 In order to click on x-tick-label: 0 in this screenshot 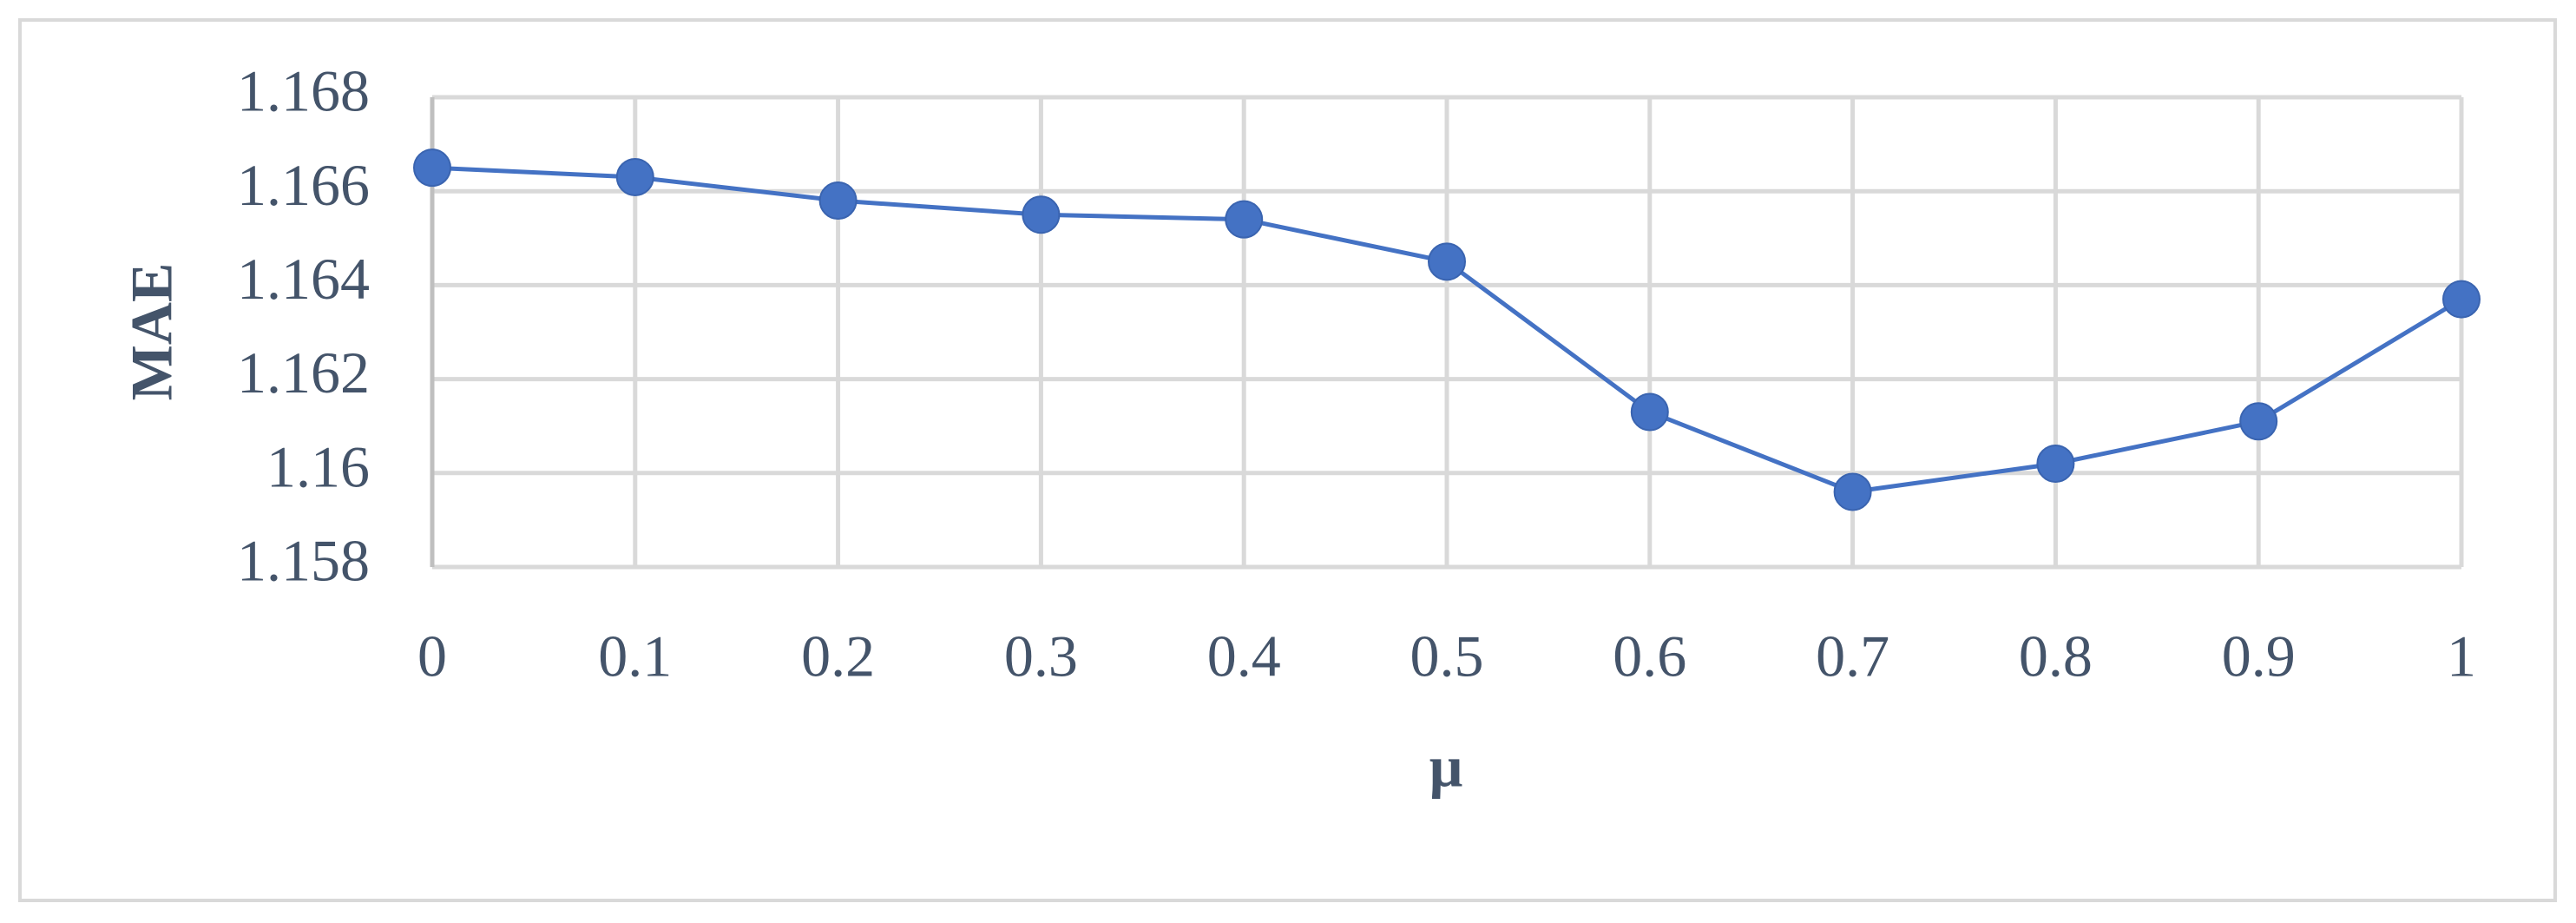, I will do `click(432, 656)`.